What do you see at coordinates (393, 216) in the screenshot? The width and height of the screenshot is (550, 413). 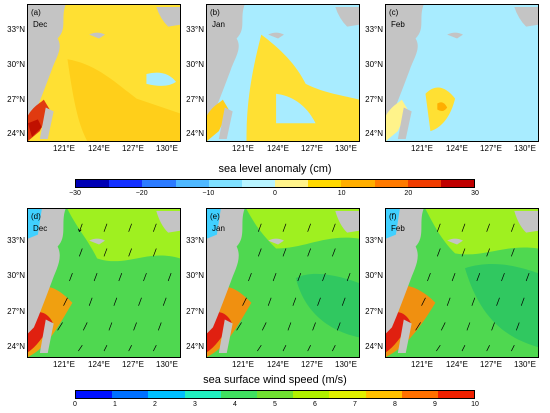 I see `panel-tag: (f)` at bounding box center [393, 216].